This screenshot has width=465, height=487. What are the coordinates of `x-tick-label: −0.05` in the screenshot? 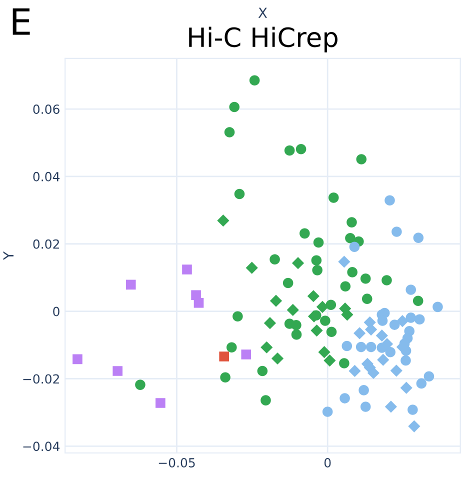 It's located at (176, 463).